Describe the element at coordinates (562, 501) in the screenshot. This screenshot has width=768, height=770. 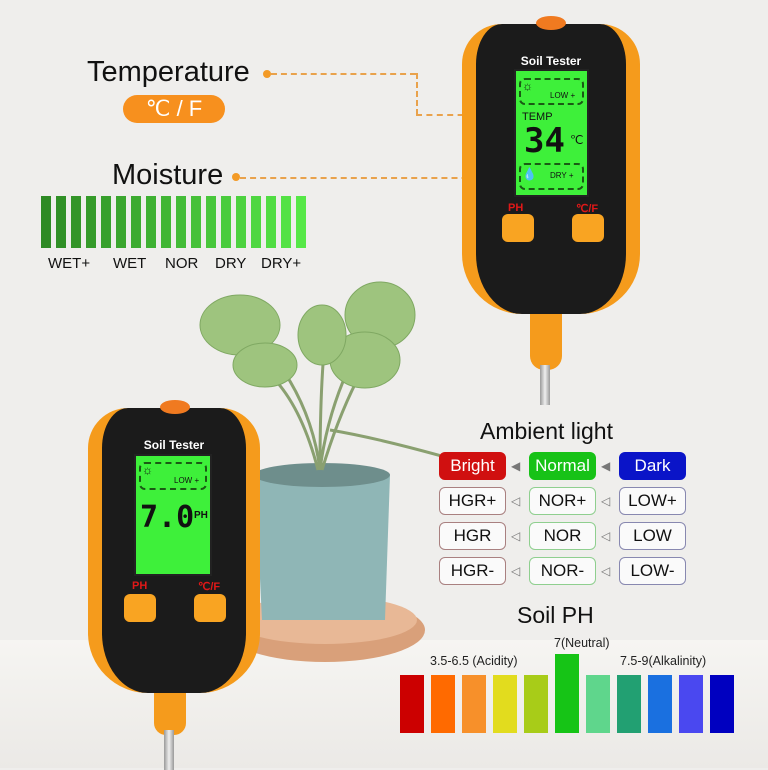
I see `light-level-cell: NOR+` at that location.